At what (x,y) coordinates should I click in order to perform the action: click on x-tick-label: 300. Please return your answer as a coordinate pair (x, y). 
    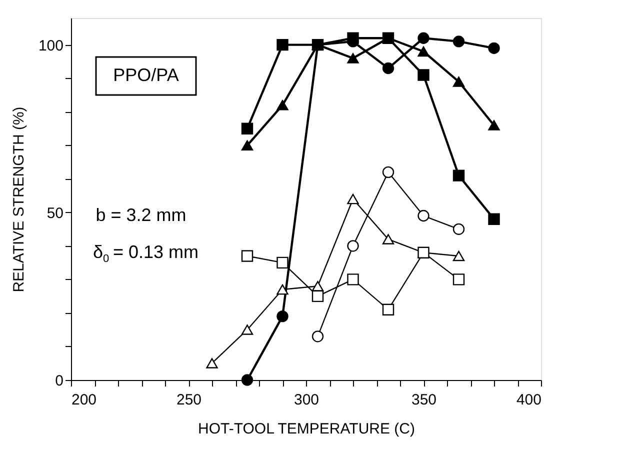
    Looking at the image, I should click on (307, 400).